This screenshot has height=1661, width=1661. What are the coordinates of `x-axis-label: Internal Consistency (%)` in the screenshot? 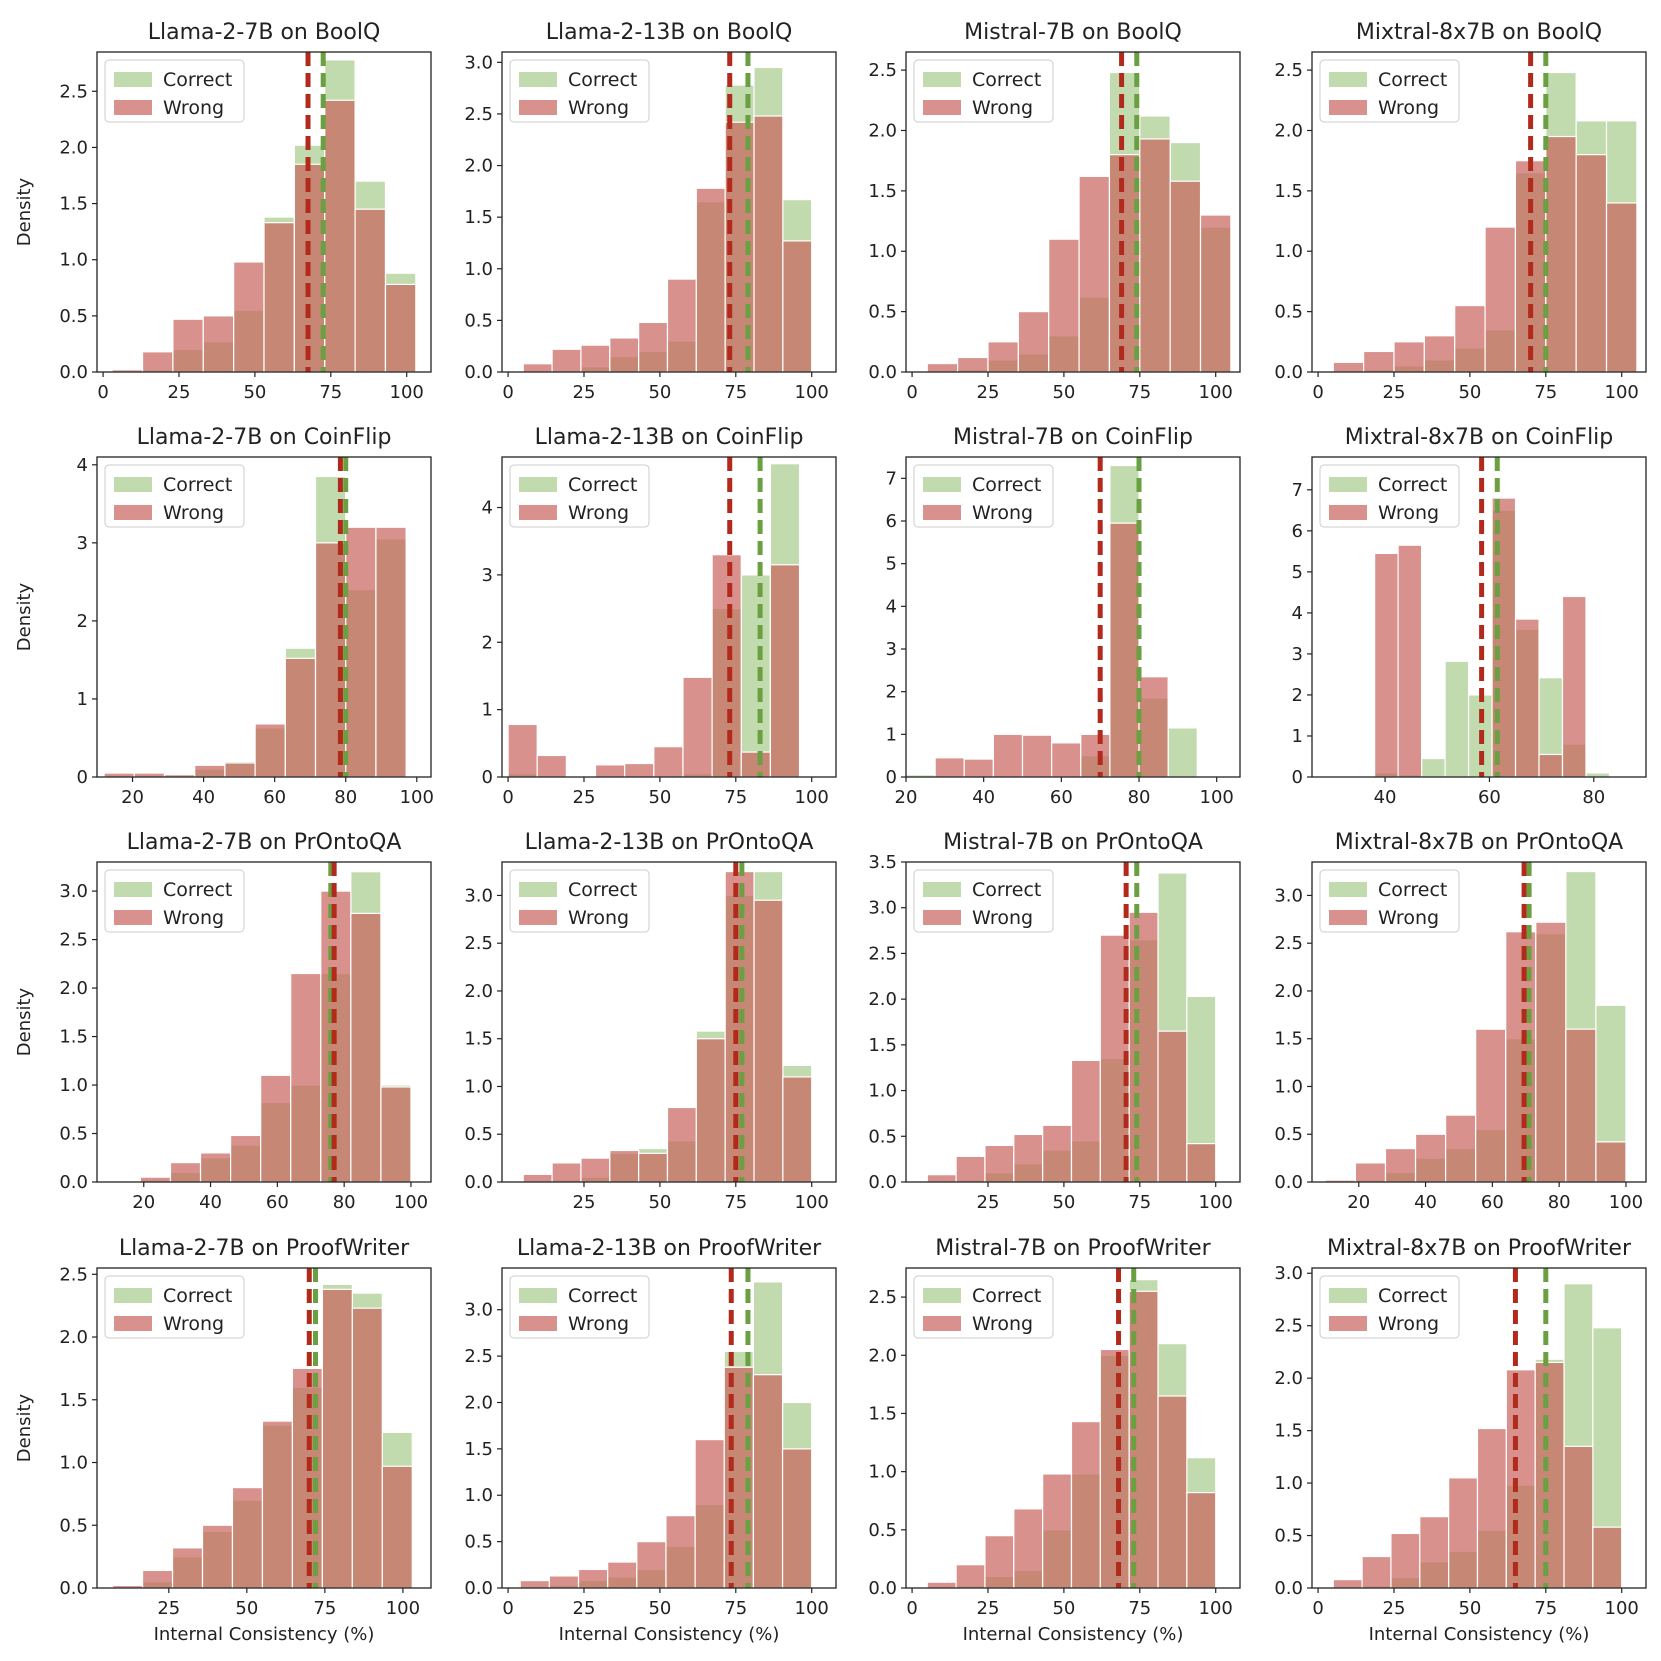 It's located at (1073, 1634).